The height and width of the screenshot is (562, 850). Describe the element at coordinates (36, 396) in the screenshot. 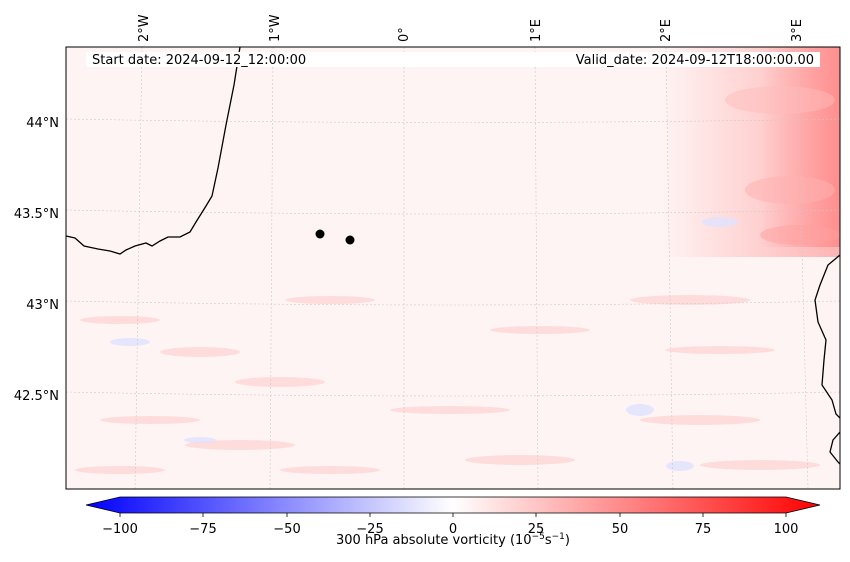

I see `lat-label-42-5n: 42.5°N` at that location.